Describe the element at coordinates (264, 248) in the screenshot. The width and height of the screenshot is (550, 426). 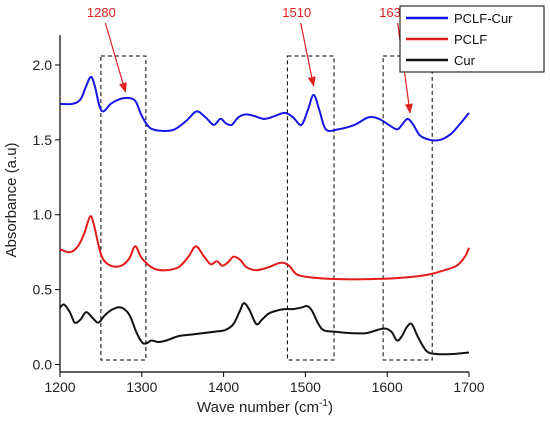
I see `series-line-pclf` at that location.